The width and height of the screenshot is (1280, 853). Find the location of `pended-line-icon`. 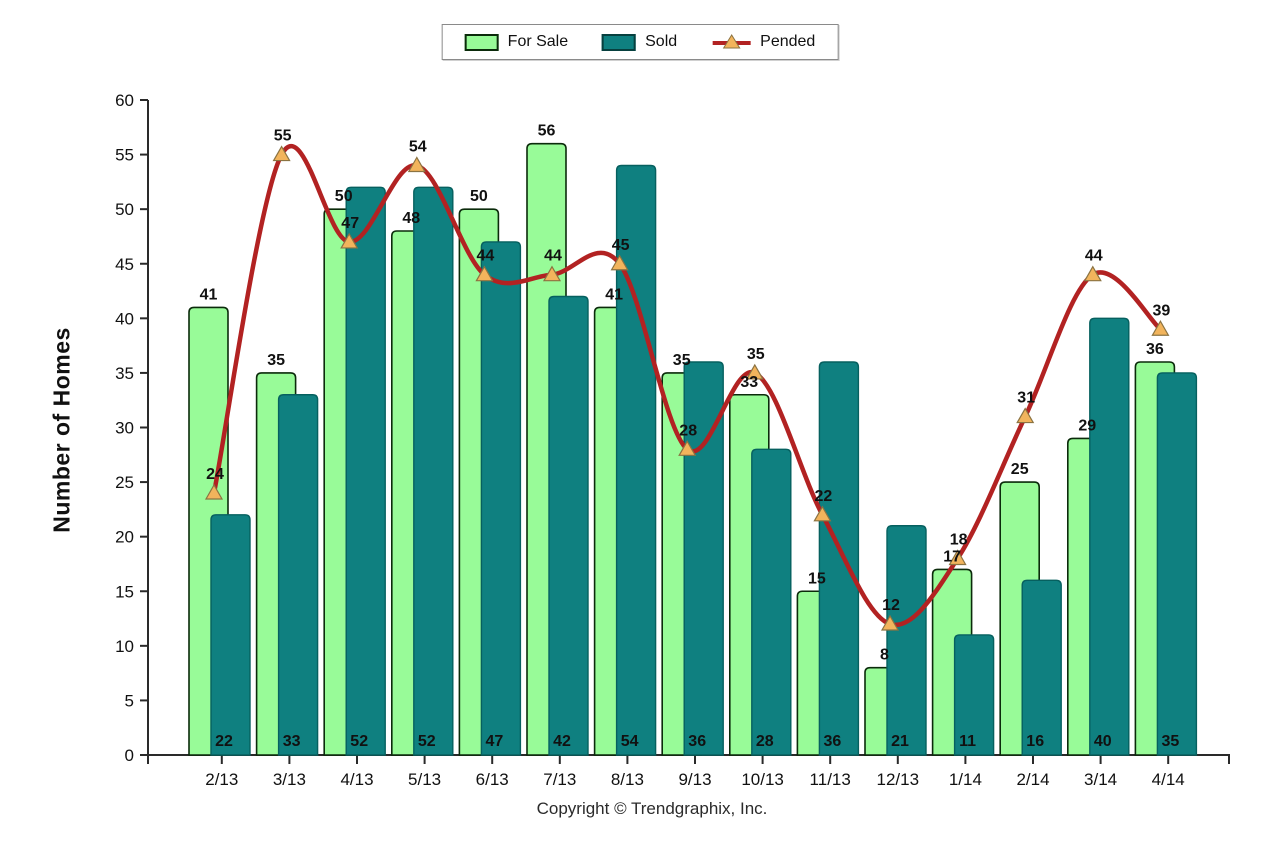

pended-line-icon is located at coordinates (731, 42).